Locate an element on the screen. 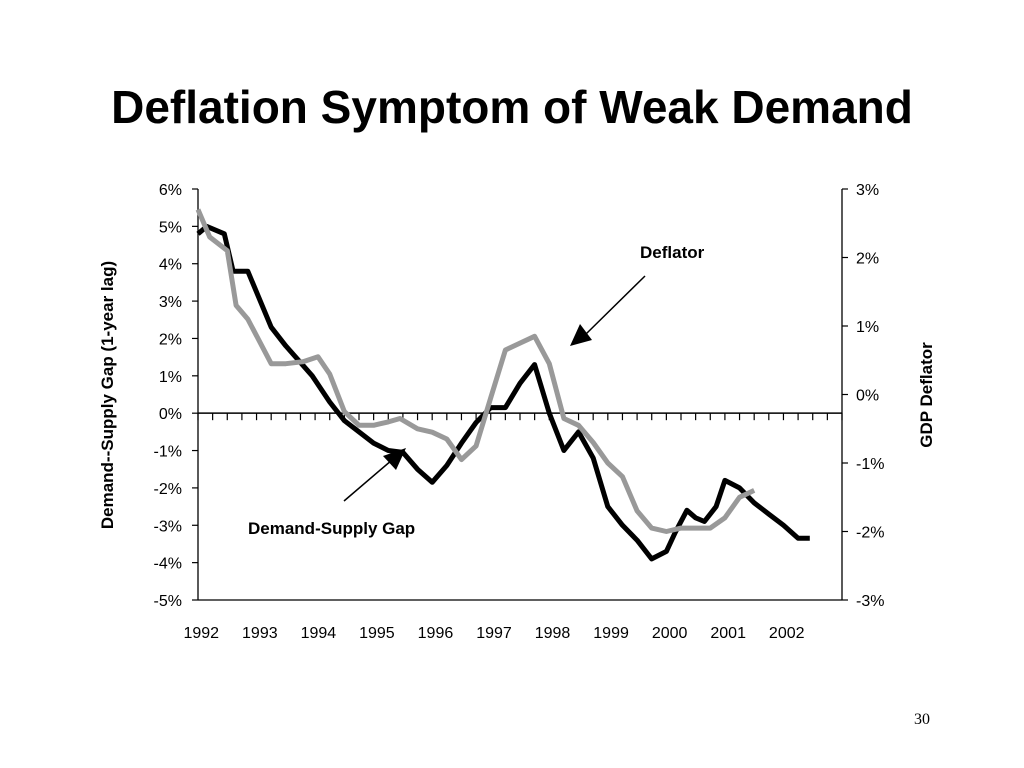  y-left-tick-label: -5% is located at coordinates (168, 601).